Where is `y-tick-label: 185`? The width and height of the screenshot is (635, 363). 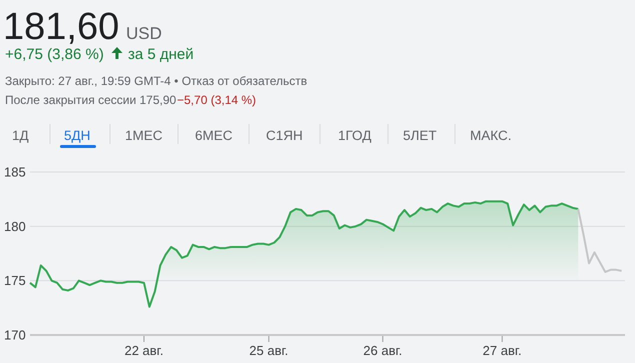 y-tick-label: 185 is located at coordinates (15, 172).